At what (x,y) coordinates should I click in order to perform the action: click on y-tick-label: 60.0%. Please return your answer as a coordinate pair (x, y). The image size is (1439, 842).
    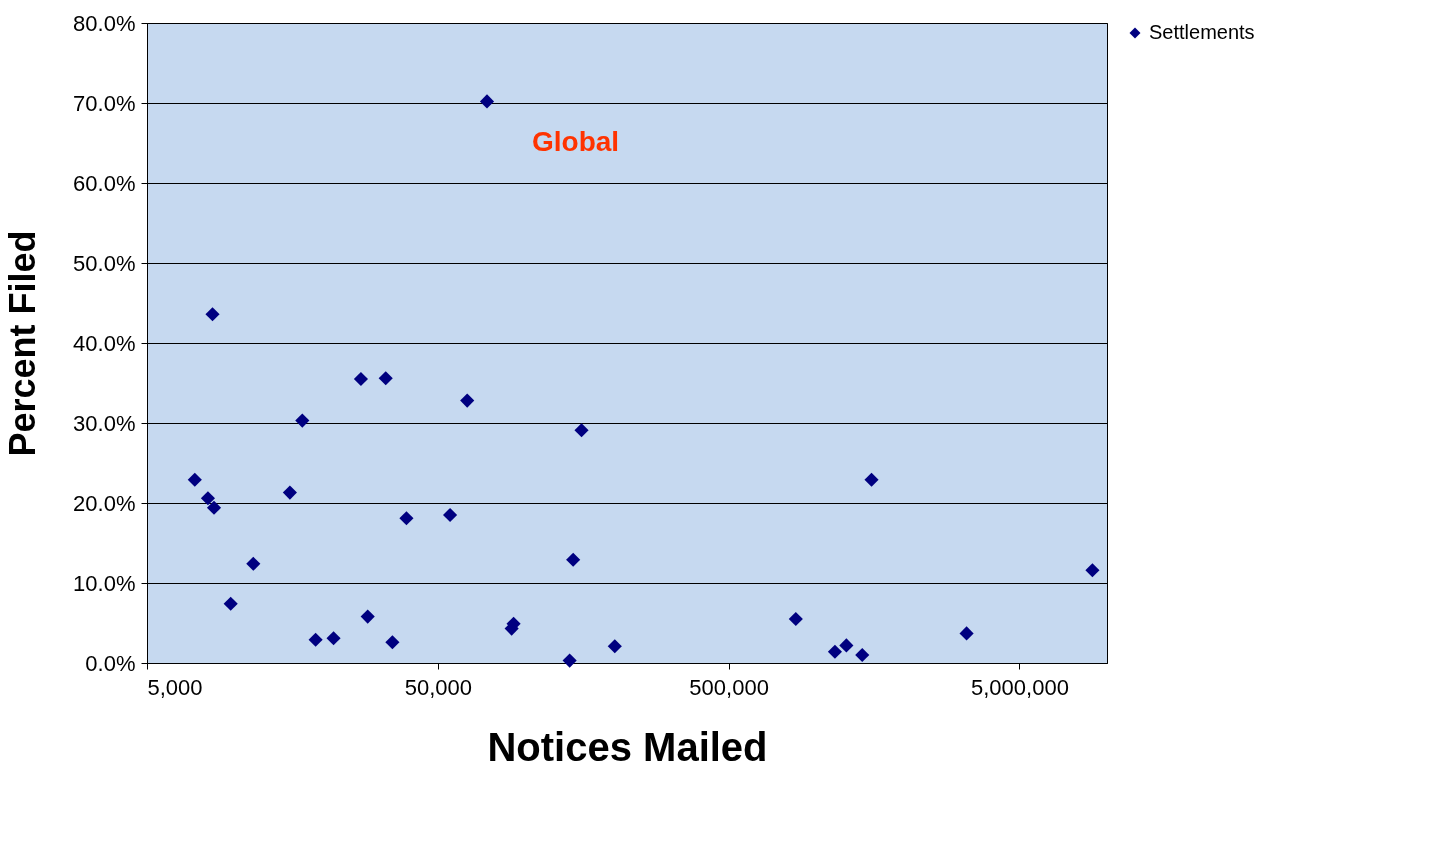
    Looking at the image, I should click on (104, 183).